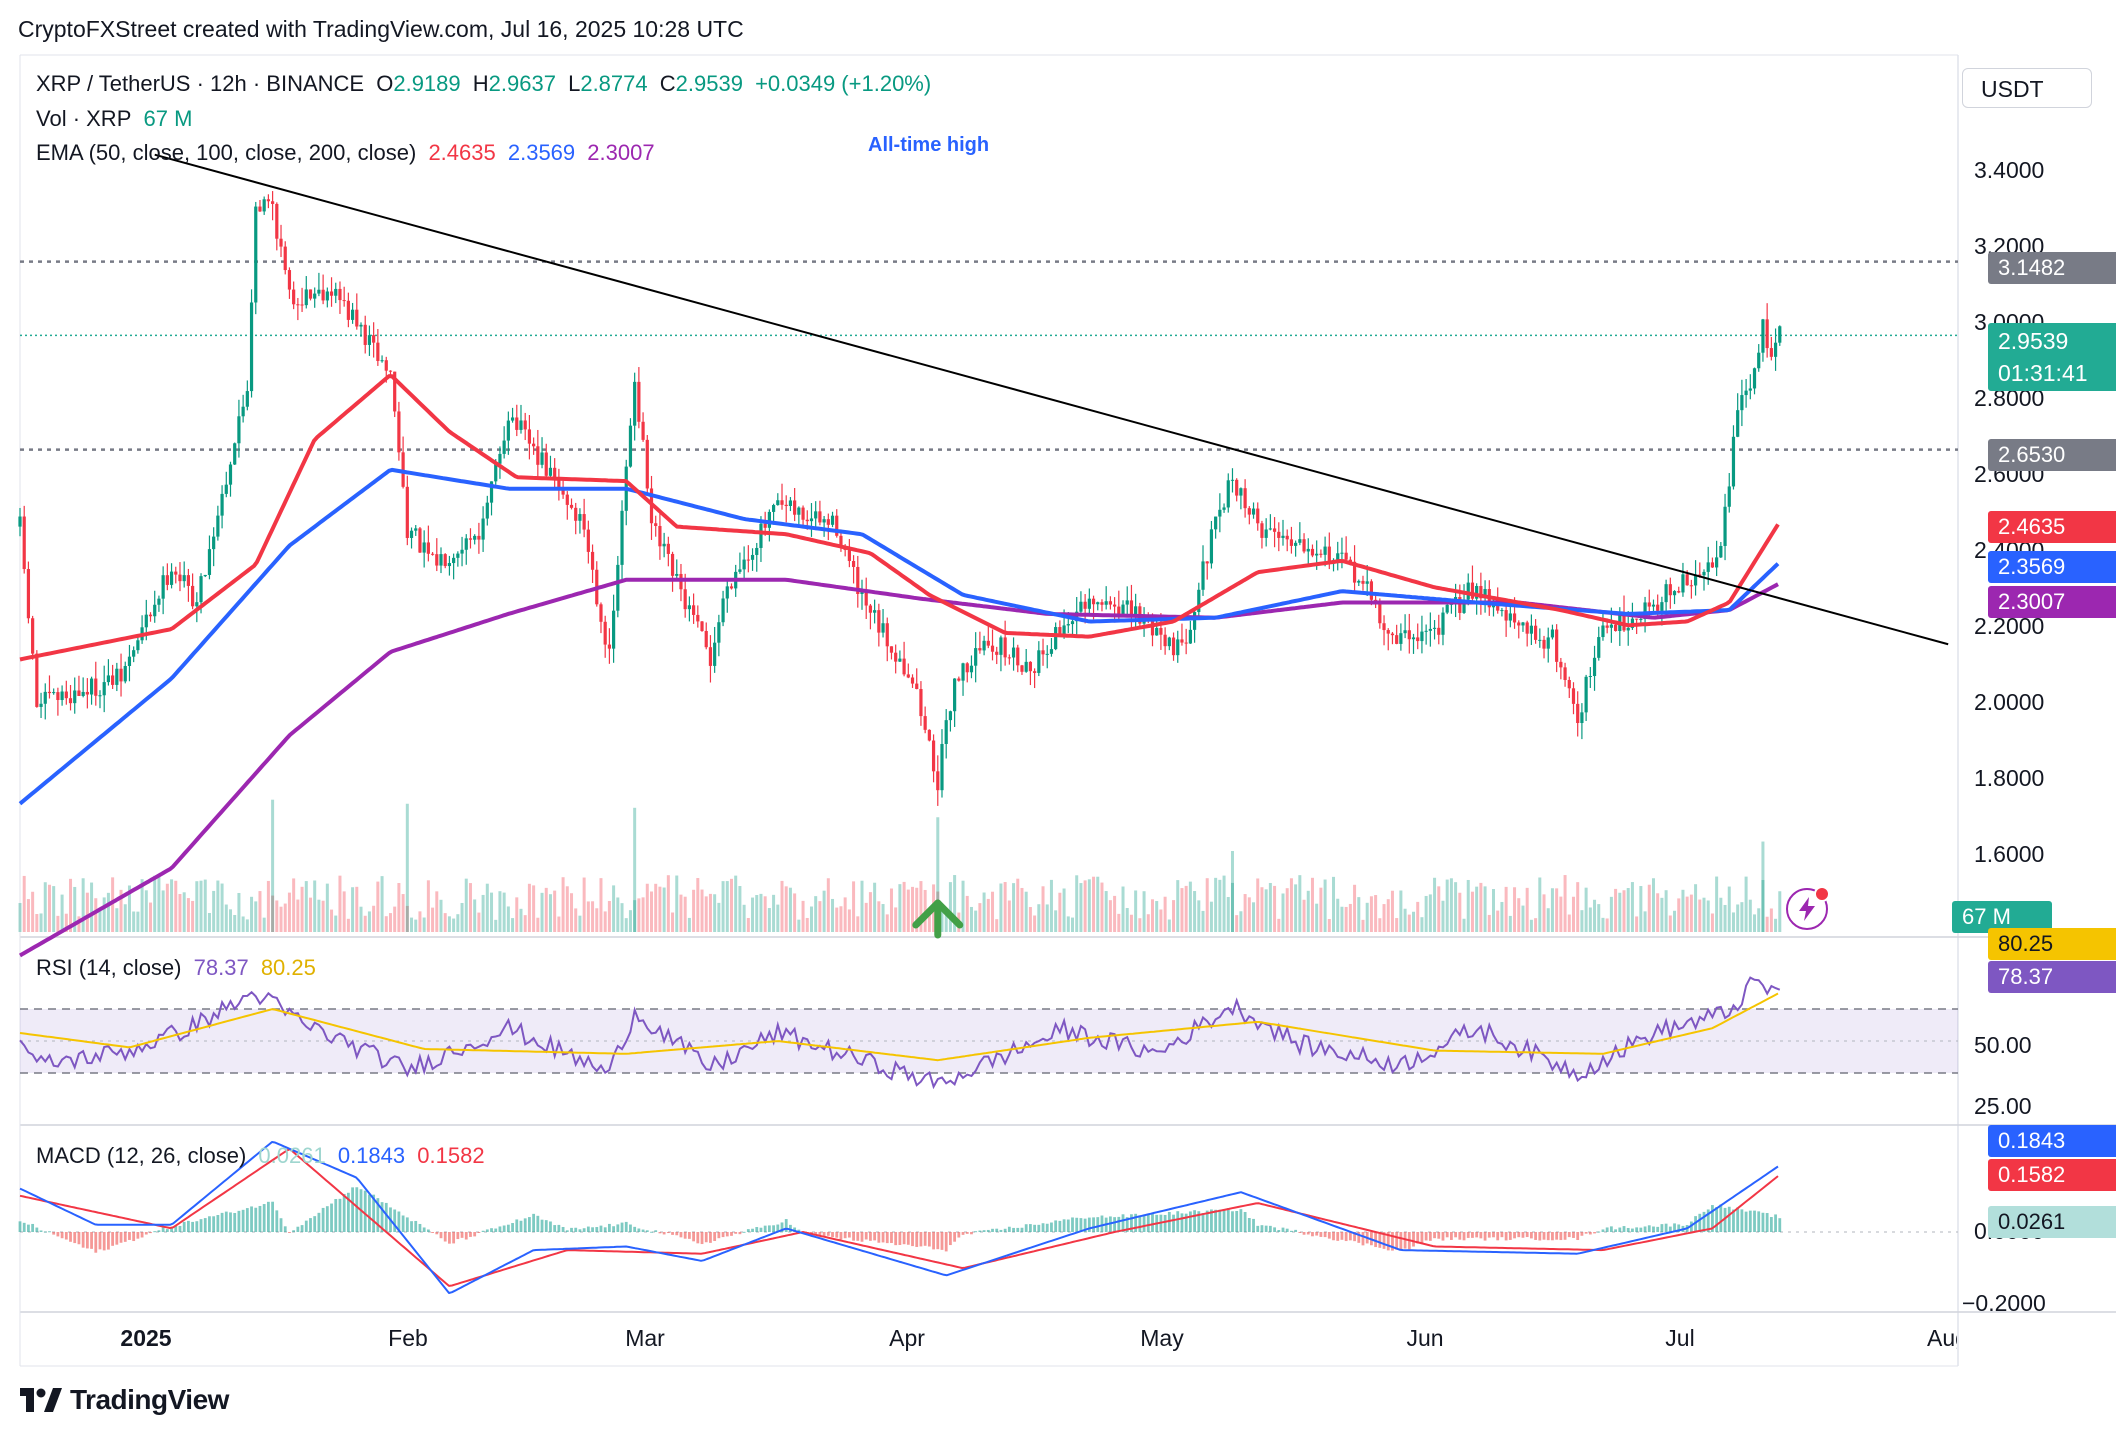  I want to click on macd-hist-value: 0.0261, so click(292, 1155).